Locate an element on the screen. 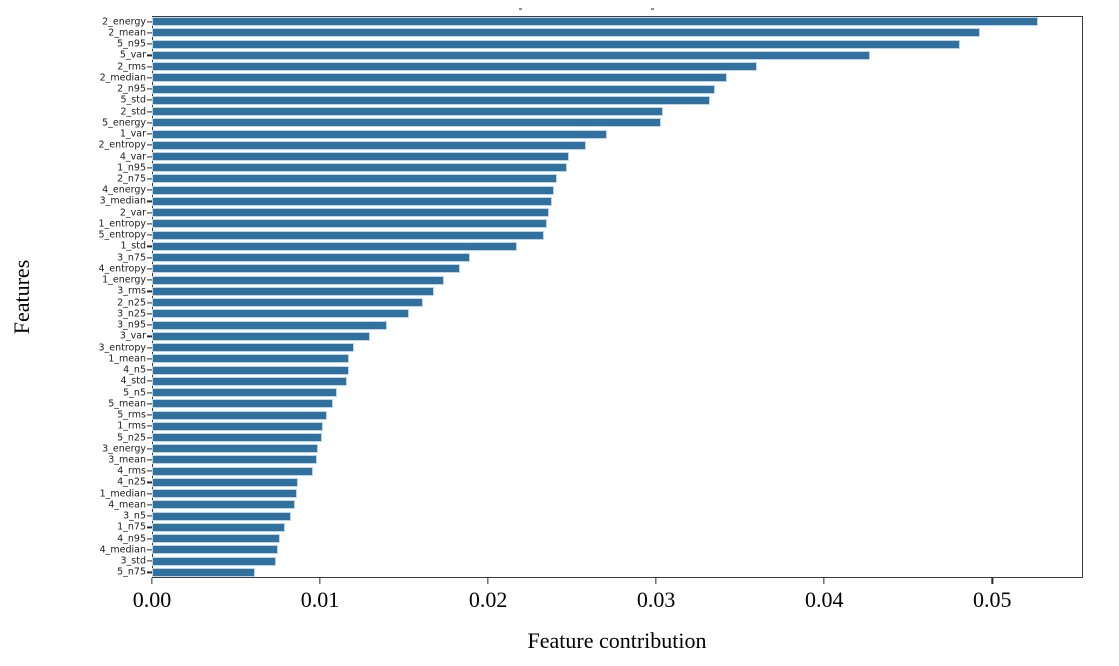 The width and height of the screenshot is (1119, 666). bar-5_mean is located at coordinates (243, 404).